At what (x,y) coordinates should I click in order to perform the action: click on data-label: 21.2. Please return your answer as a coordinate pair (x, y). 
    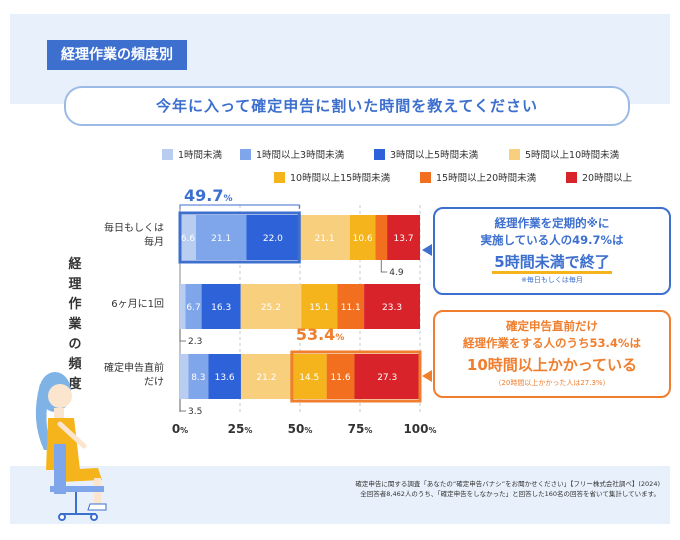
    Looking at the image, I should click on (266, 378).